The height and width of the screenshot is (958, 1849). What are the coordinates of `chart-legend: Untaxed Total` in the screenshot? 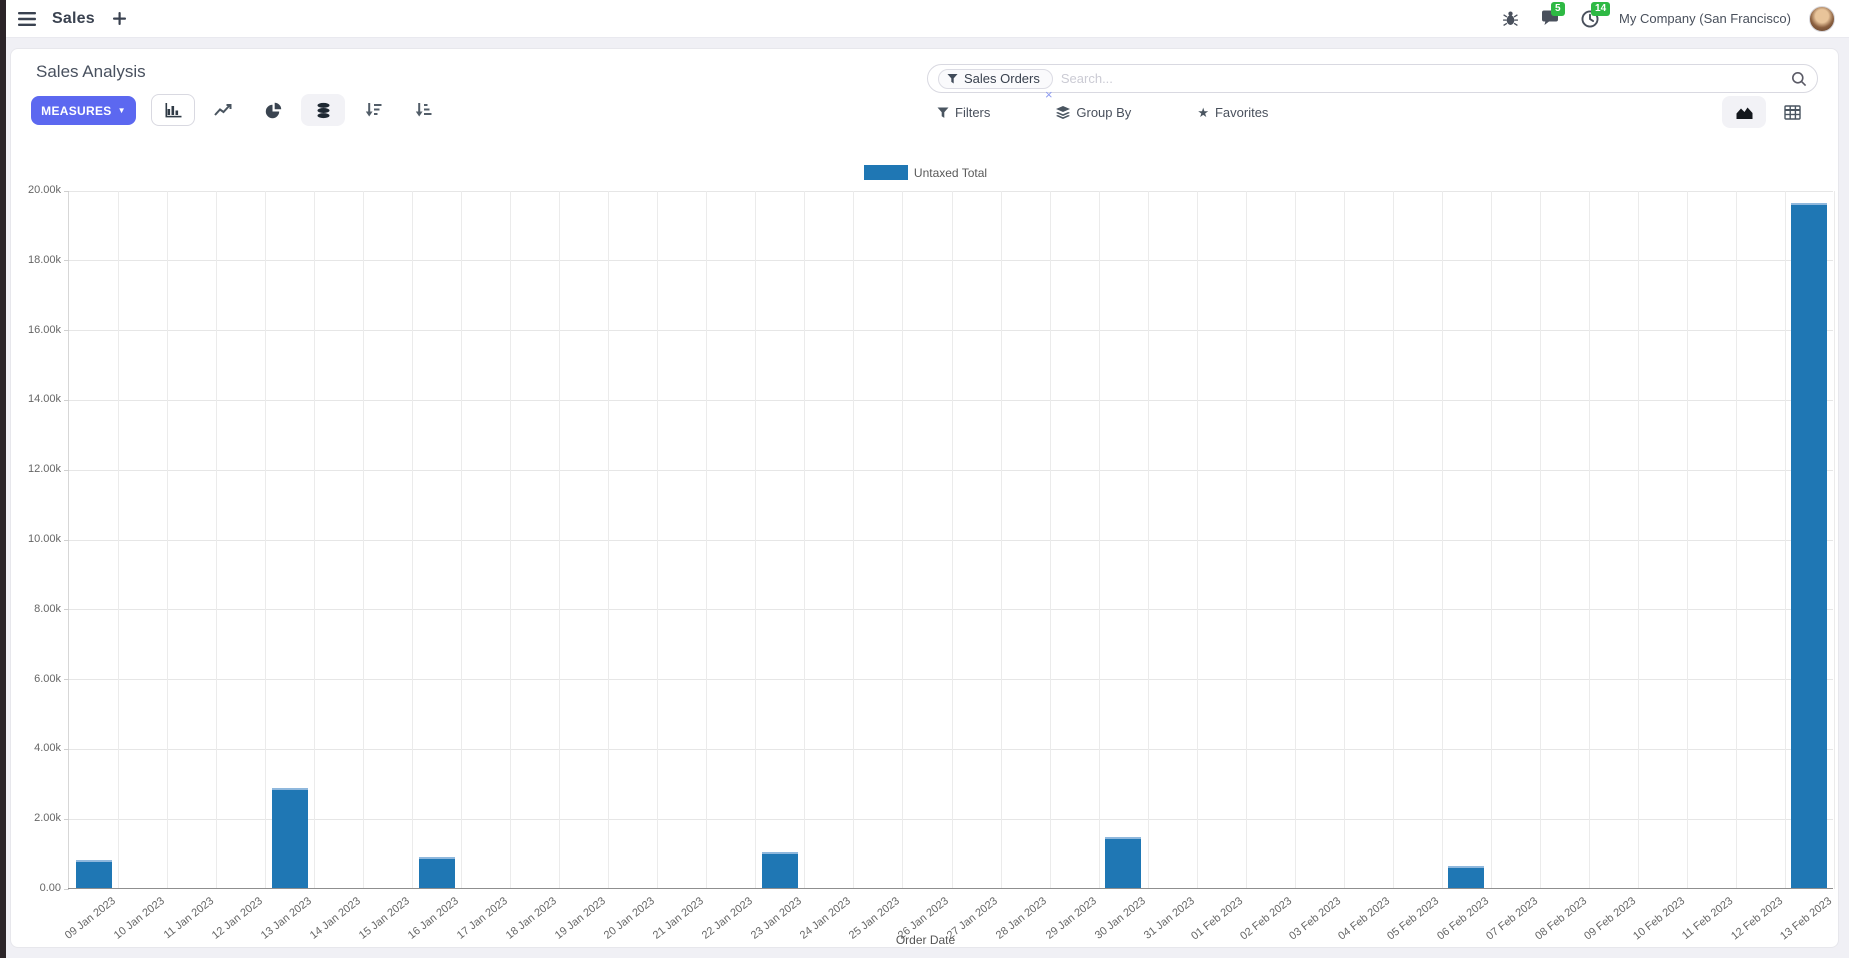 It's located at (925, 172).